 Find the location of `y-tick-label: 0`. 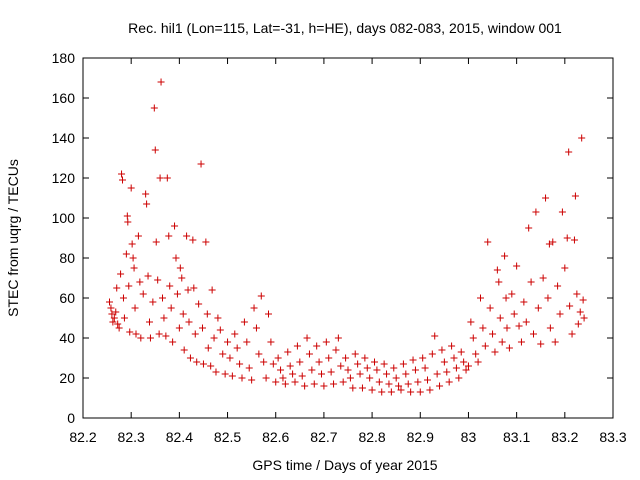

y-tick-label: 0 is located at coordinates (71, 418).